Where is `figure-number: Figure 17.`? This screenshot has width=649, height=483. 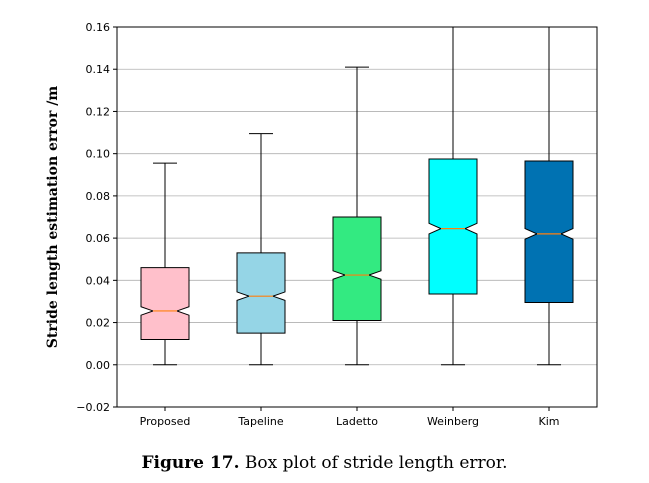
figure-number: Figure 17. is located at coordinates (190, 463).